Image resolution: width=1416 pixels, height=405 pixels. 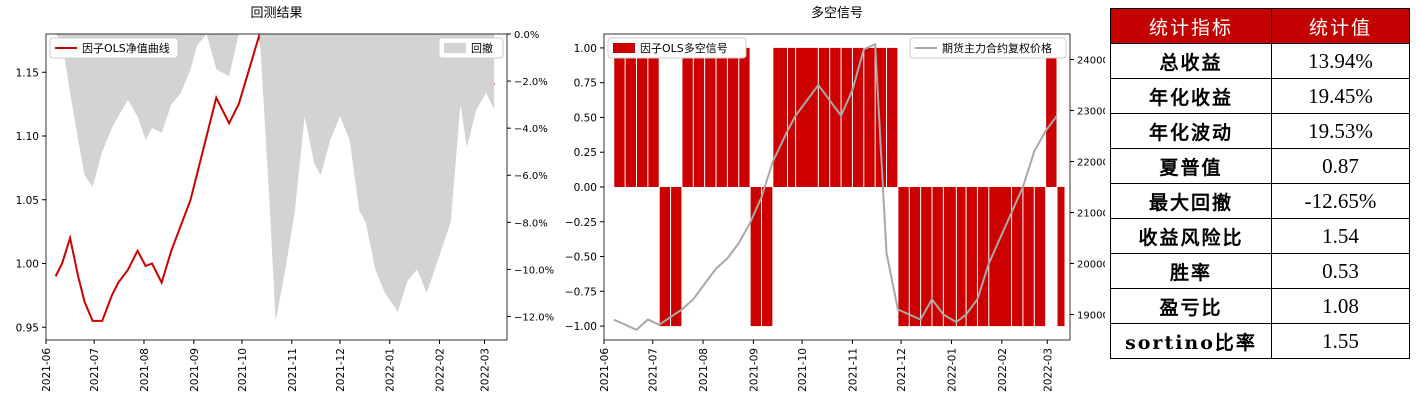 I want to click on header-value: 统计值, so click(x=1340, y=26).